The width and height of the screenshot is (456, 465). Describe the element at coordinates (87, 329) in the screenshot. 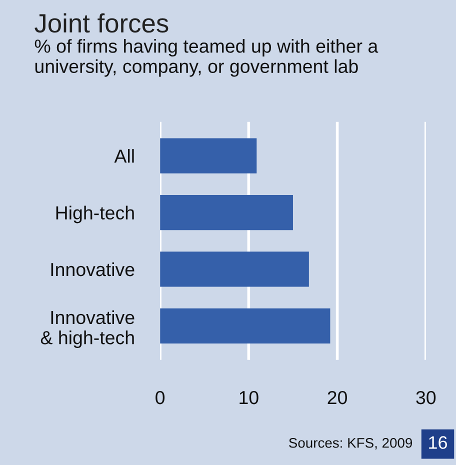

I see `y-tick-label: Innovative & high-tech` at that location.